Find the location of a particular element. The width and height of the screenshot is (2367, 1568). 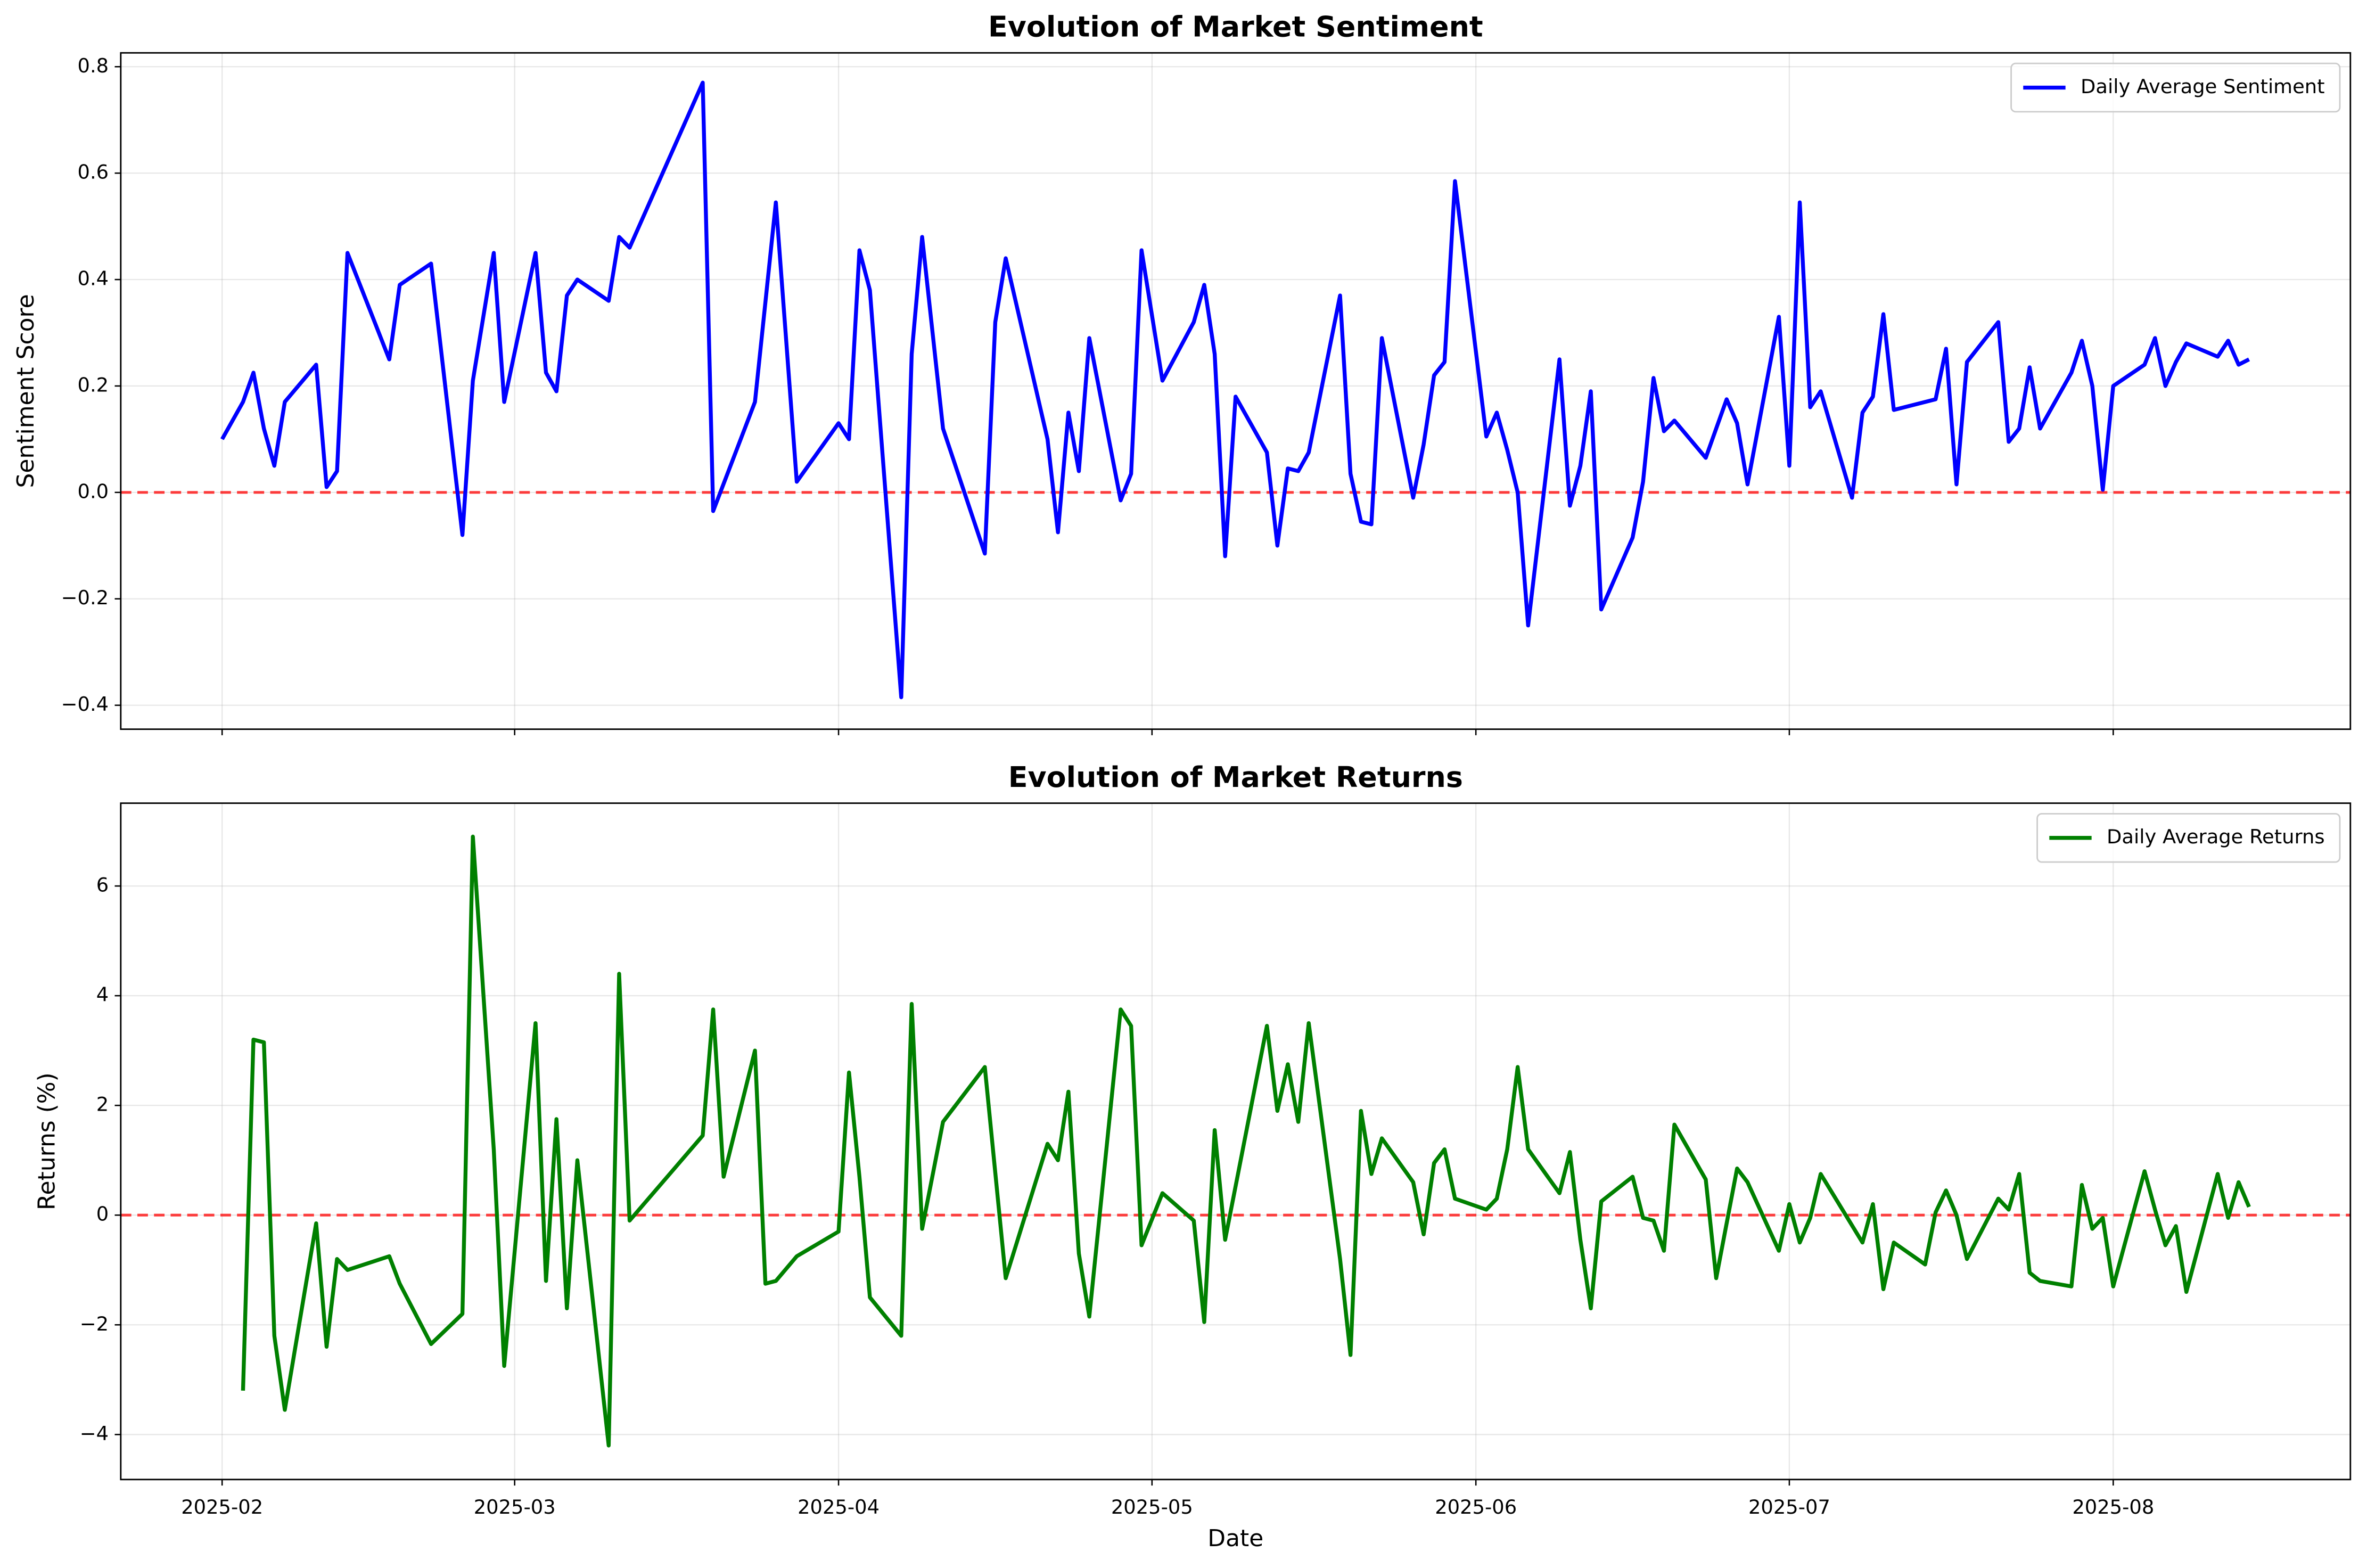

x-tick-label: 2025-03 is located at coordinates (515, 1507).